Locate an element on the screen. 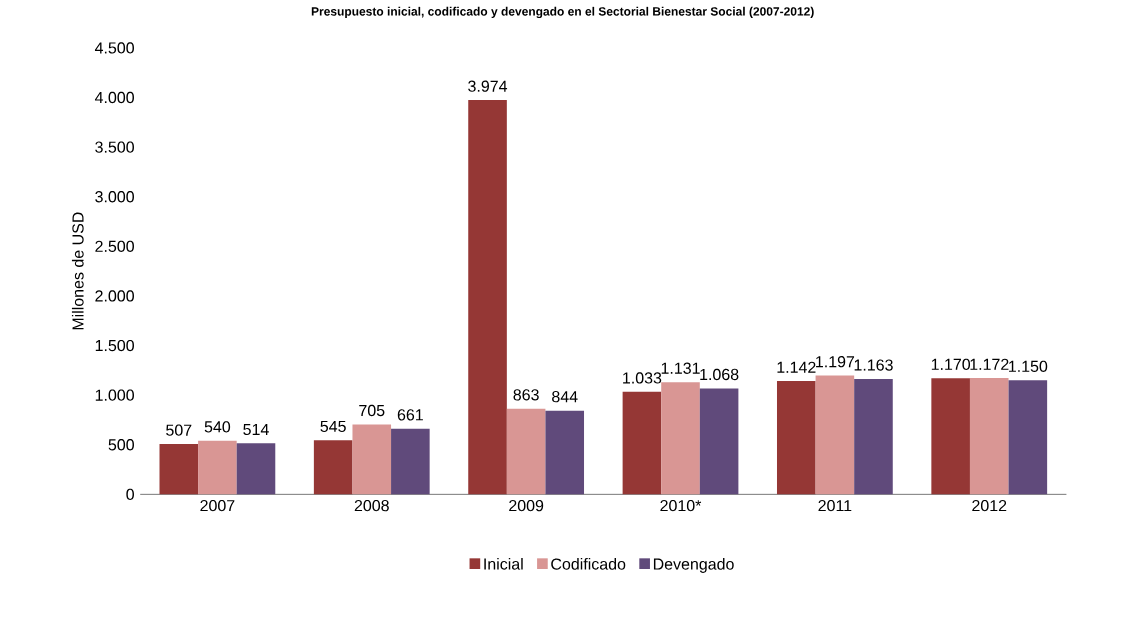 The image size is (1126, 617). data-label: 1.033 is located at coordinates (642, 378).